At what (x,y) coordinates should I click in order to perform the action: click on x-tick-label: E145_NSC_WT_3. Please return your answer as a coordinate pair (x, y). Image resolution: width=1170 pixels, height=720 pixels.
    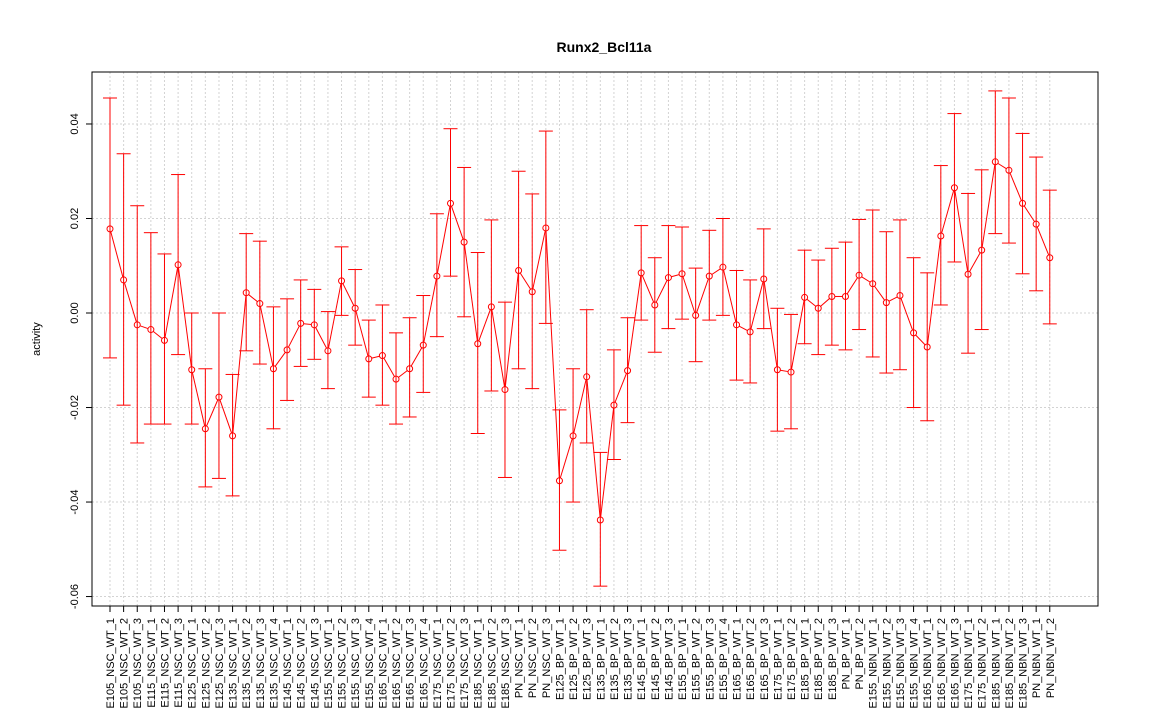
    Looking at the image, I should click on (315, 663).